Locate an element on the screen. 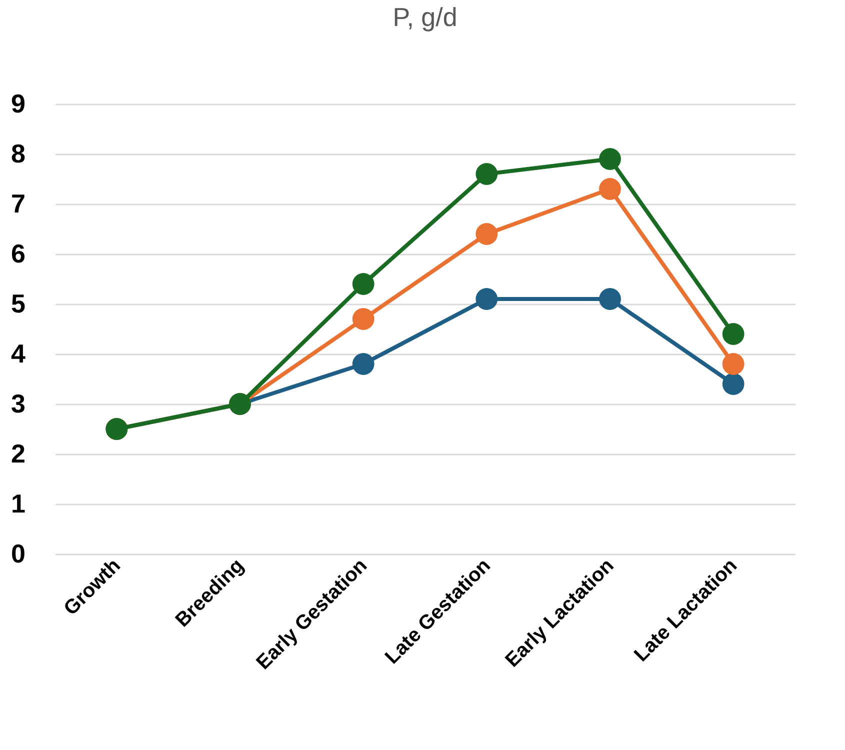 The width and height of the screenshot is (845, 750). y-tick-label: 1 is located at coordinates (18, 503).